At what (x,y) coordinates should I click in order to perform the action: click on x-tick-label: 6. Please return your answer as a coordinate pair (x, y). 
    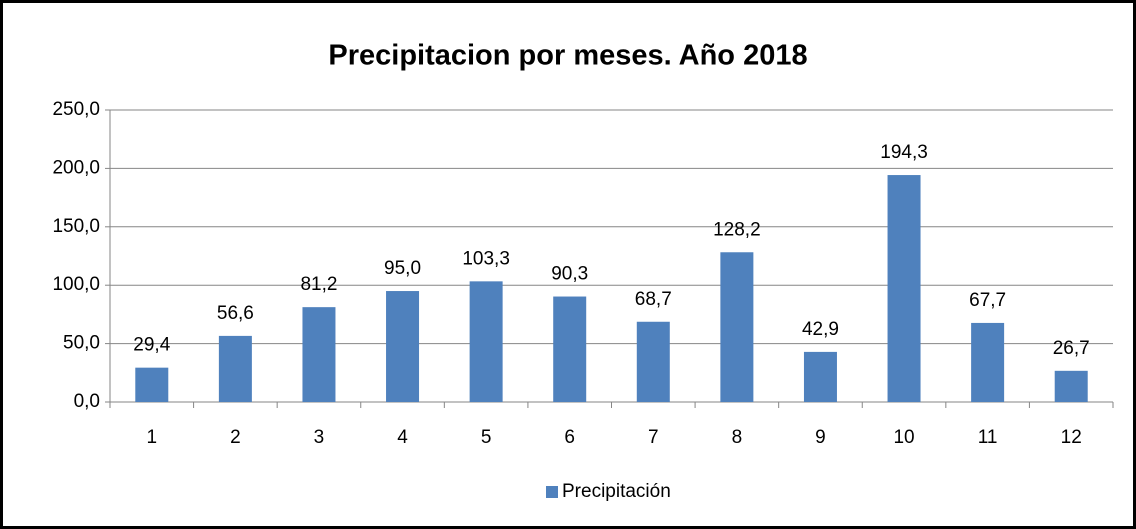
    Looking at the image, I should click on (569, 437).